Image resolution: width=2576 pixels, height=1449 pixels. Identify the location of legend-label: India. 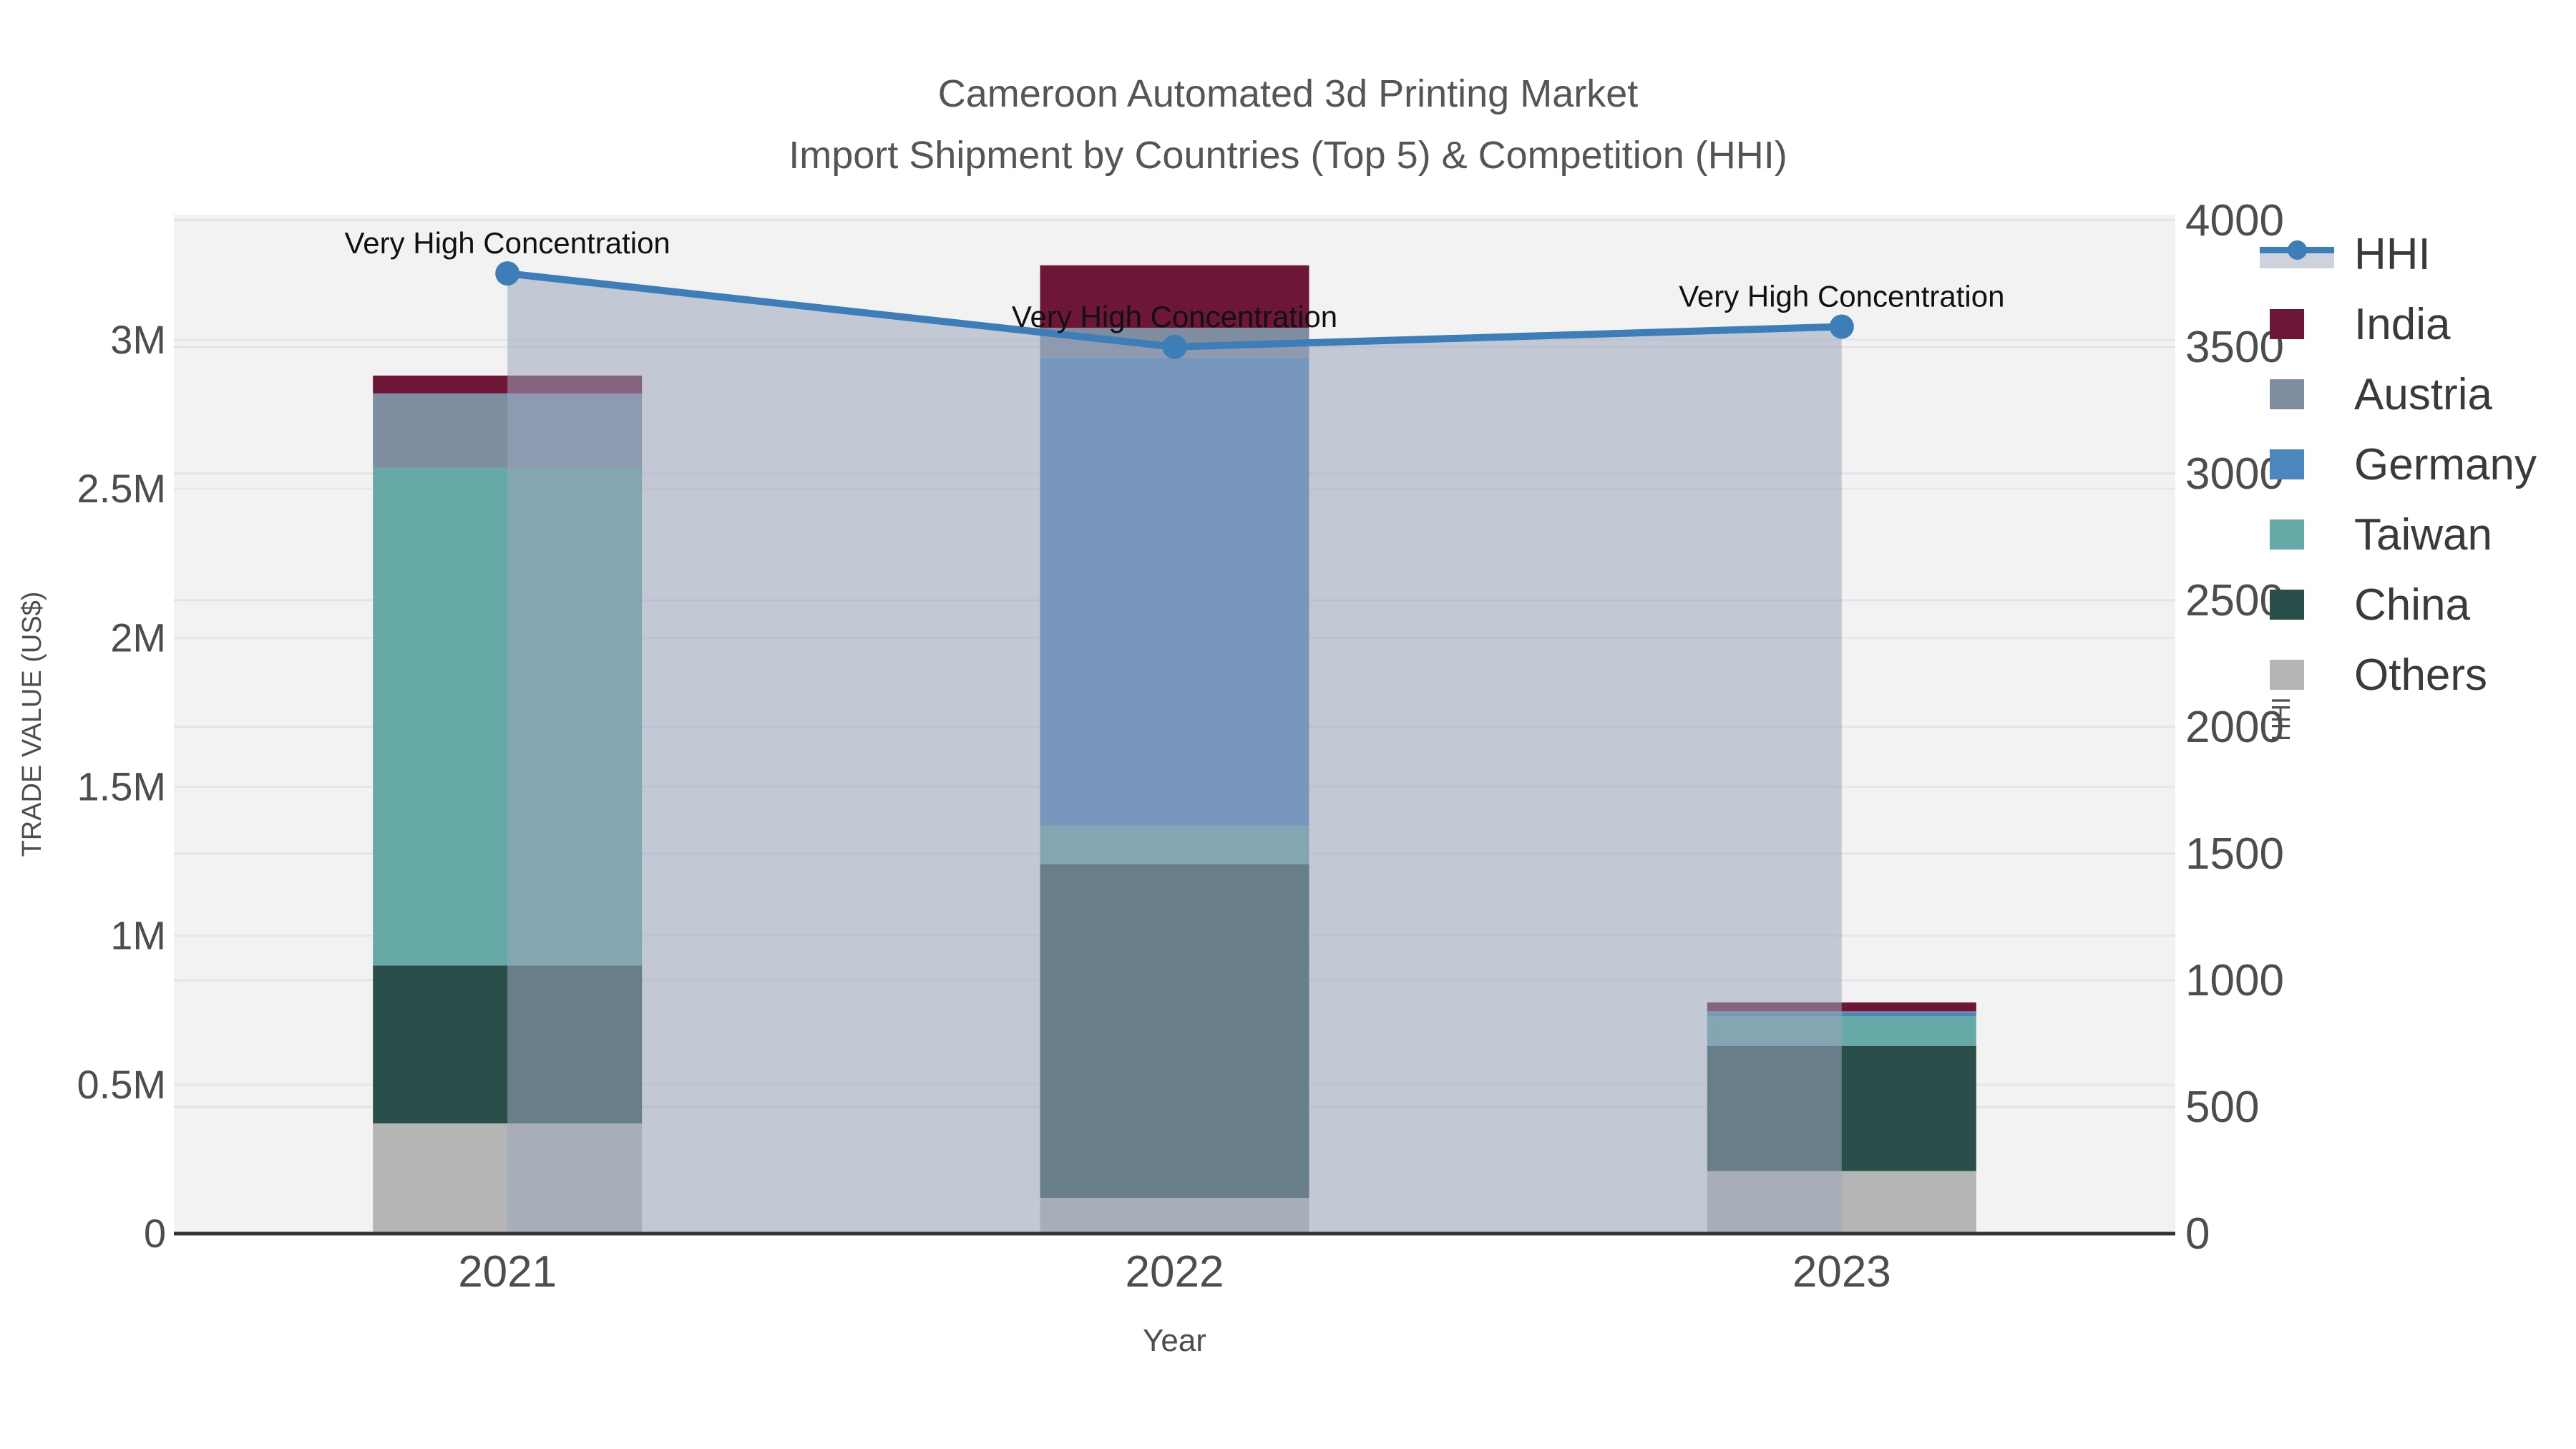
(2402, 324).